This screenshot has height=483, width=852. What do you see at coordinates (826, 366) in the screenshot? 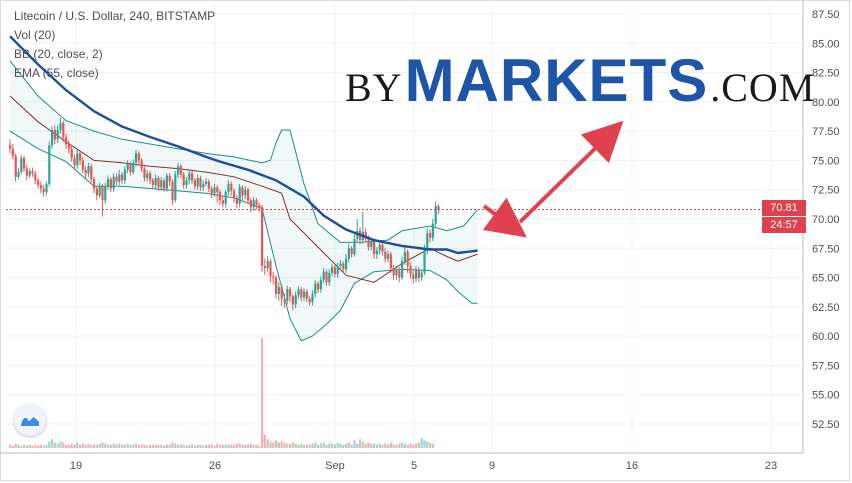
I see `y-tick-label: 57.50` at bounding box center [826, 366].